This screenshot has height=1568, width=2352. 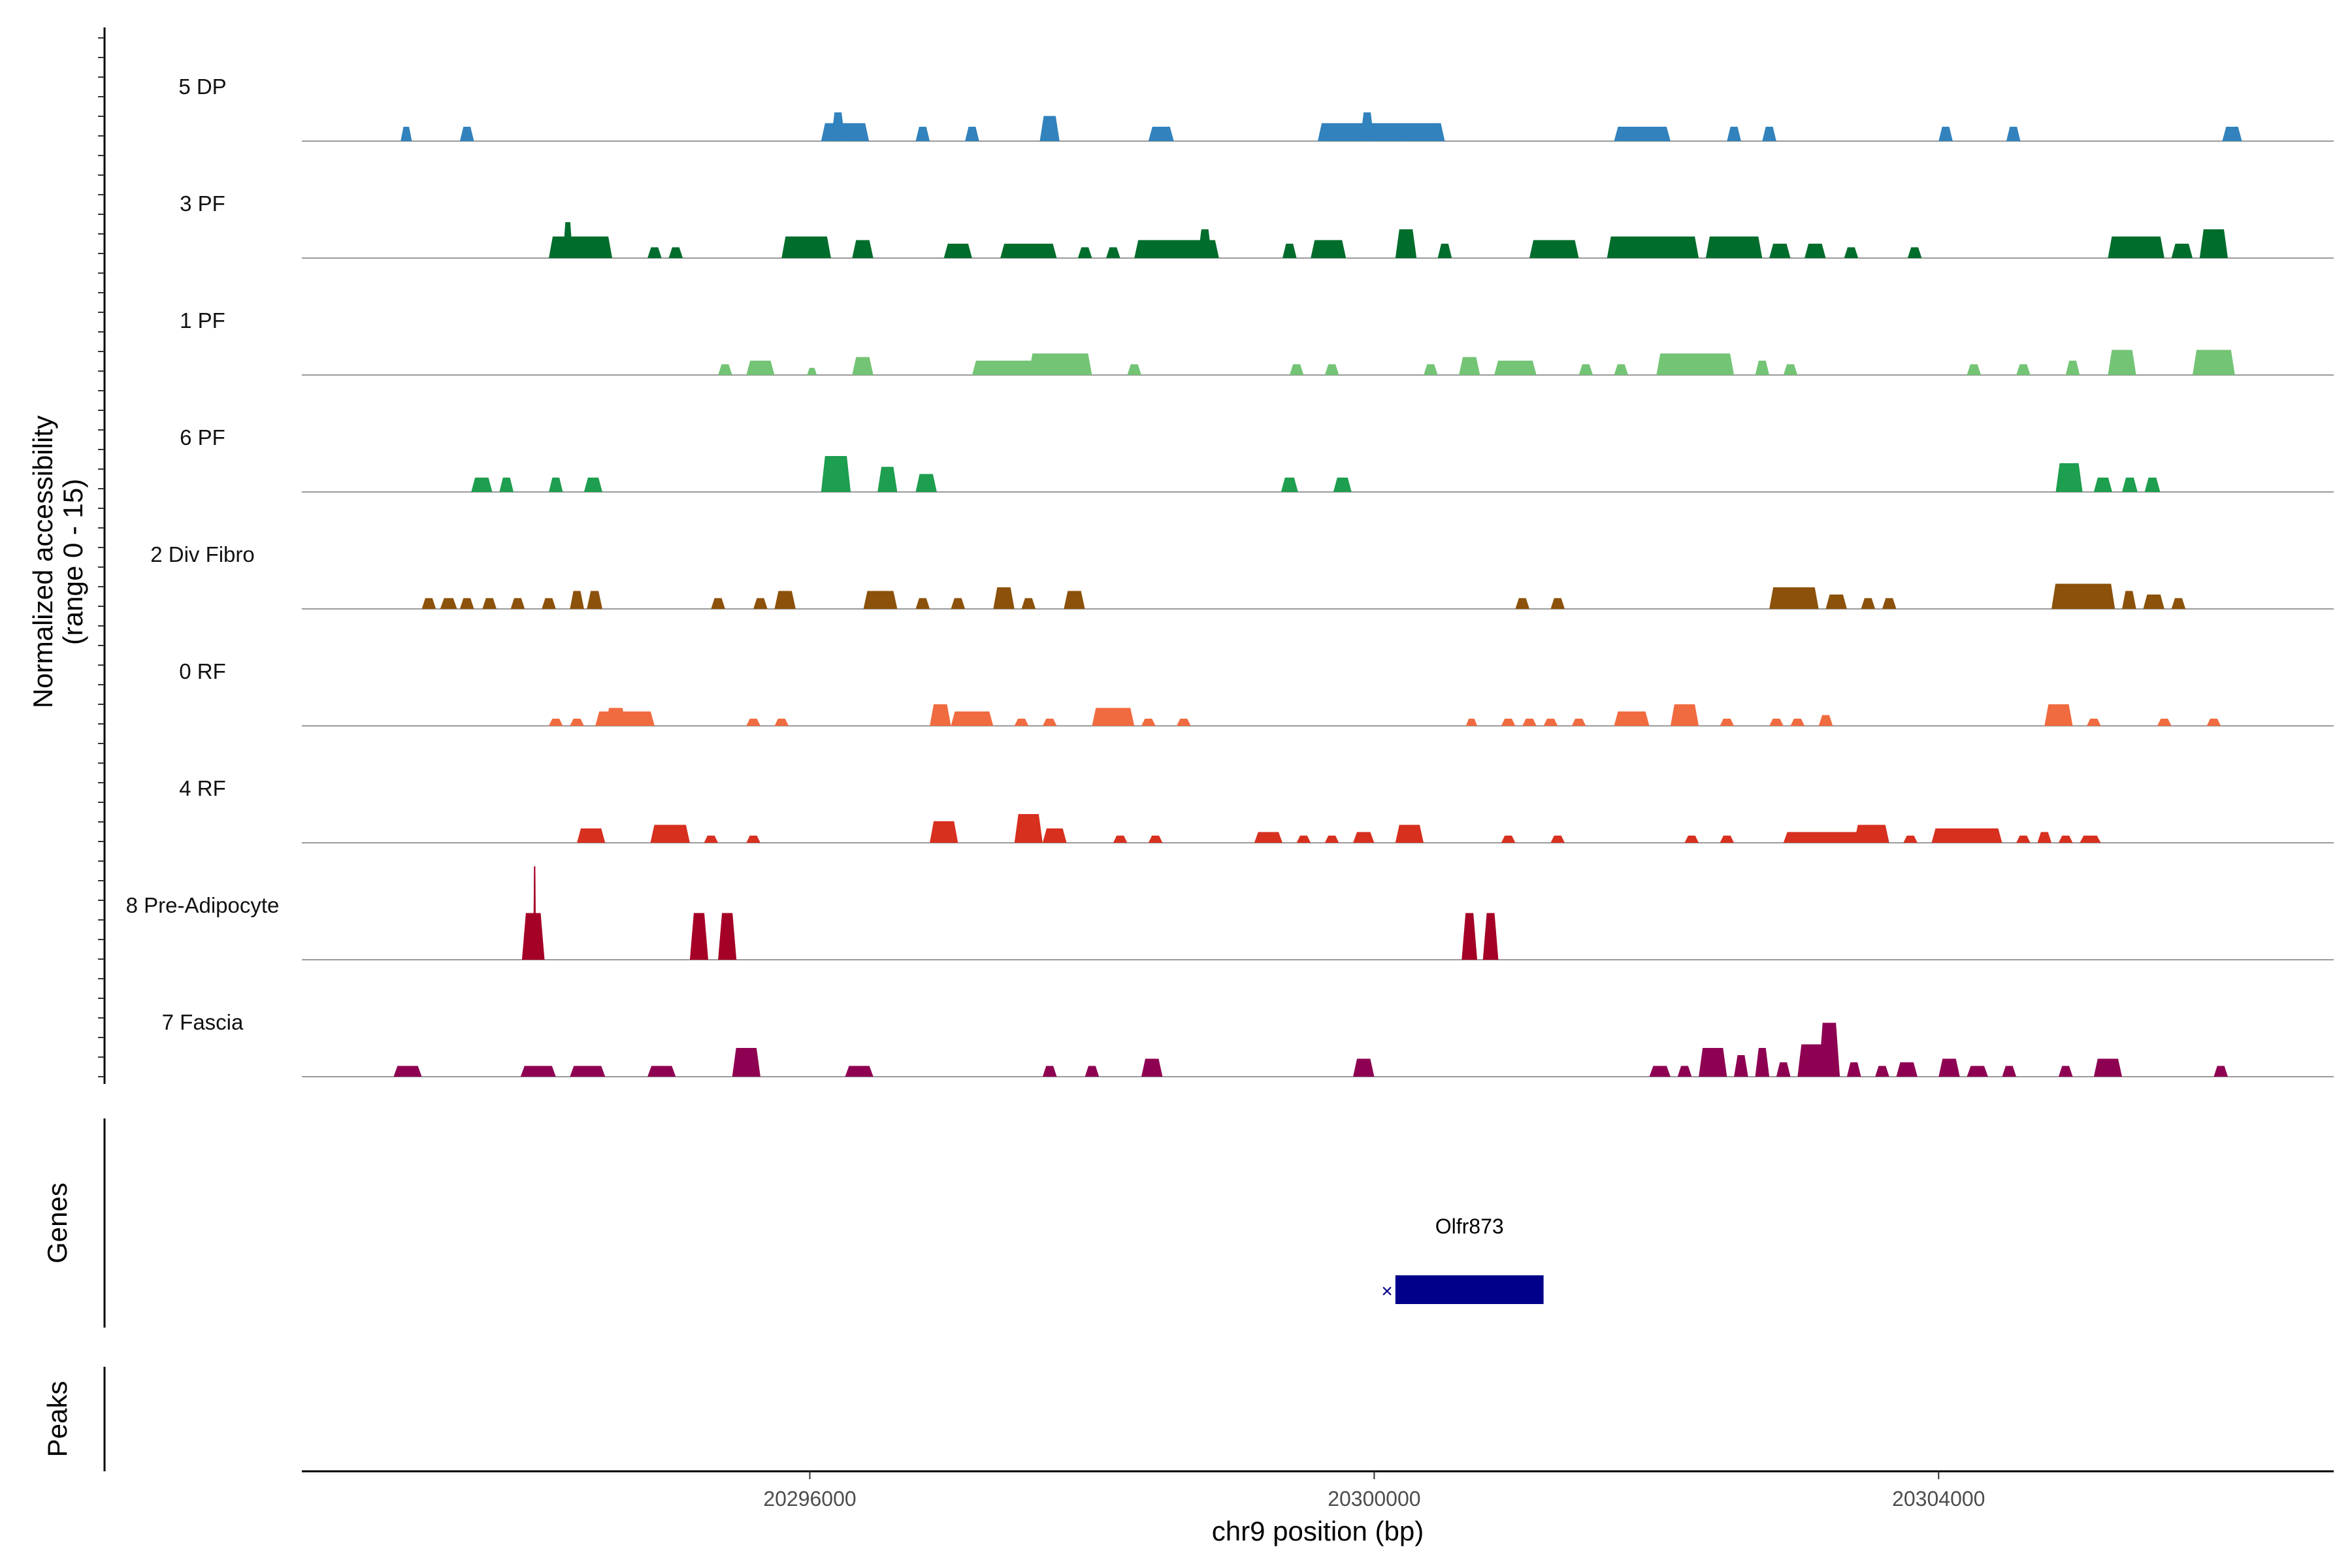 I want to click on track-label: 7 Fascia, so click(x=203, y=1022).